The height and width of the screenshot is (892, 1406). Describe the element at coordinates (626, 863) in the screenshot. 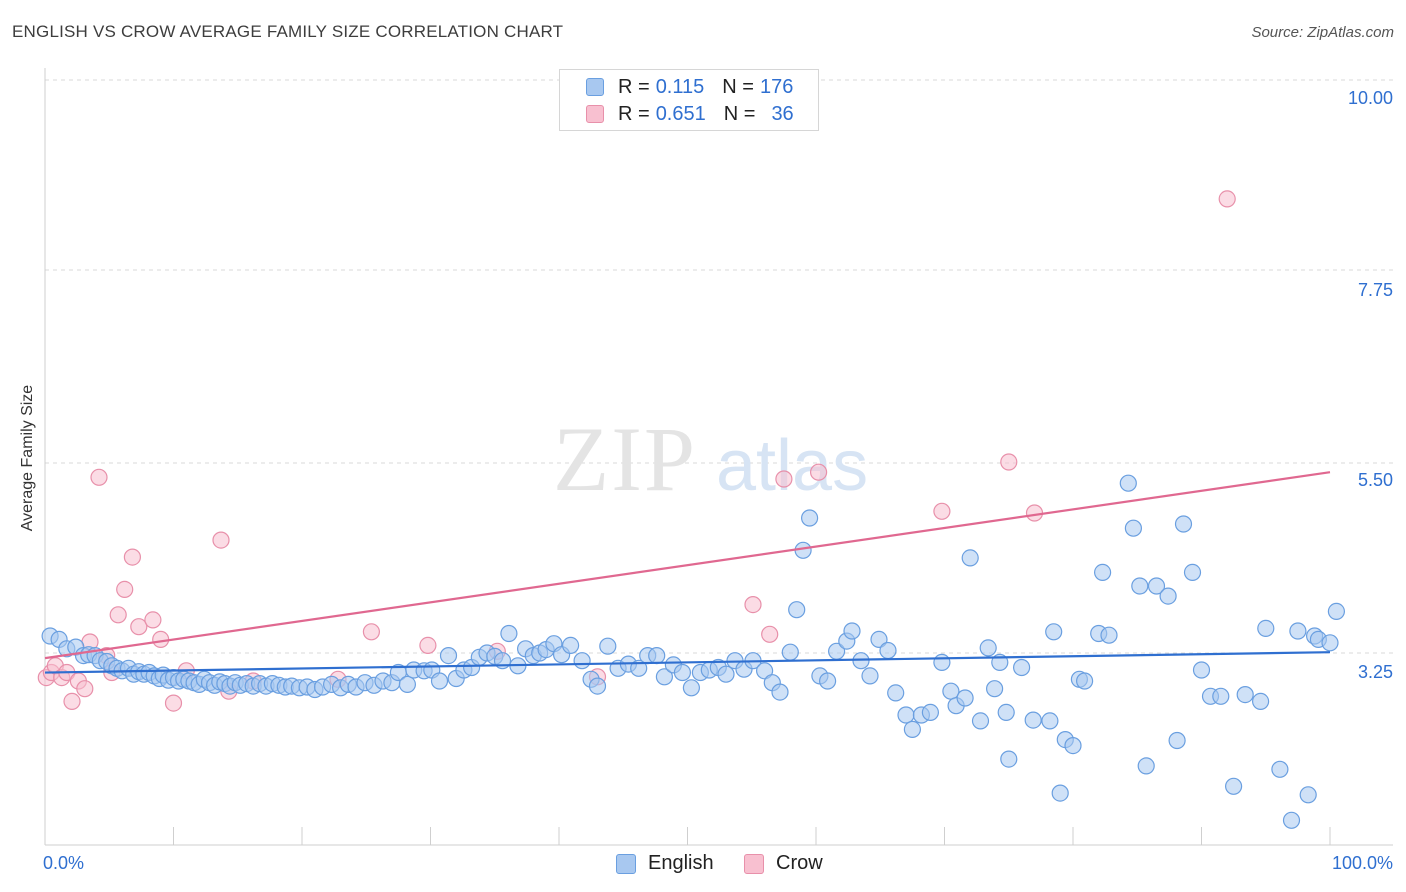

I see `bottom-legend-swatch-english` at that location.